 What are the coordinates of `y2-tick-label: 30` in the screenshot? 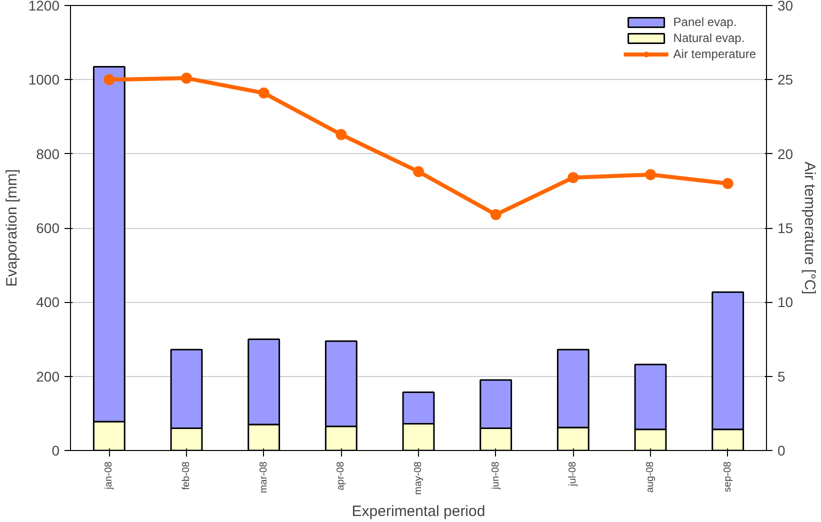 It's located at (786, 7).